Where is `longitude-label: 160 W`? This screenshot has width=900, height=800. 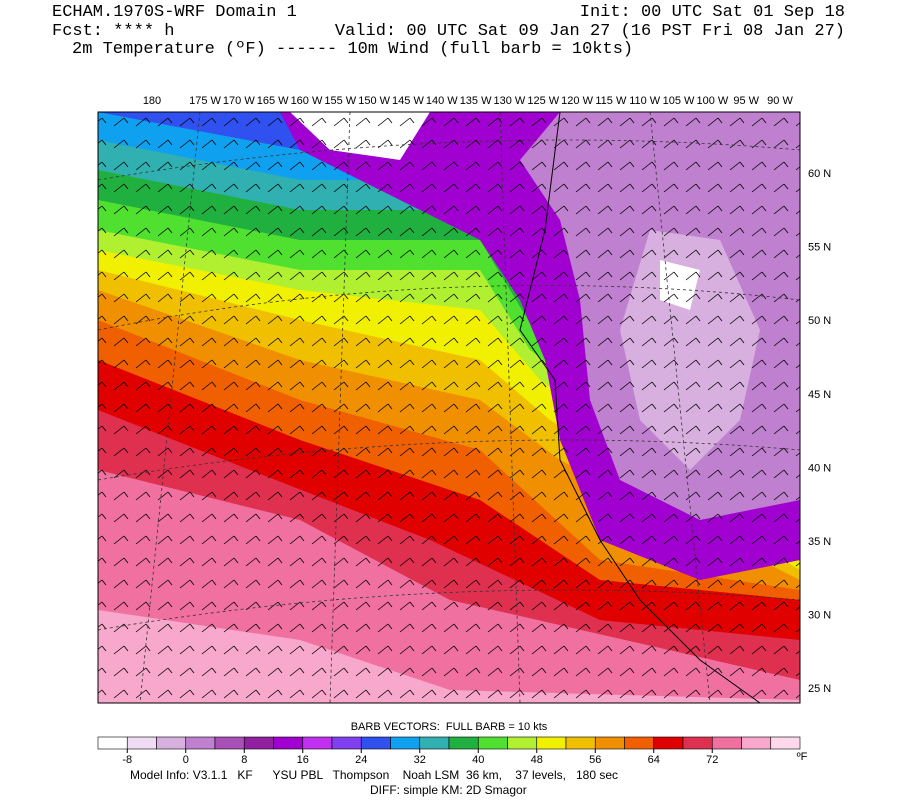
longitude-label: 160 W is located at coordinates (307, 101).